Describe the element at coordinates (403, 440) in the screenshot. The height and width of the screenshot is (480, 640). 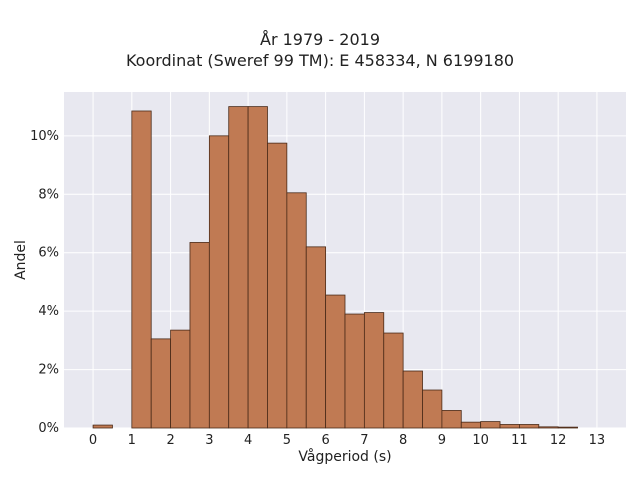
I see `x-tick-label: 8` at that location.